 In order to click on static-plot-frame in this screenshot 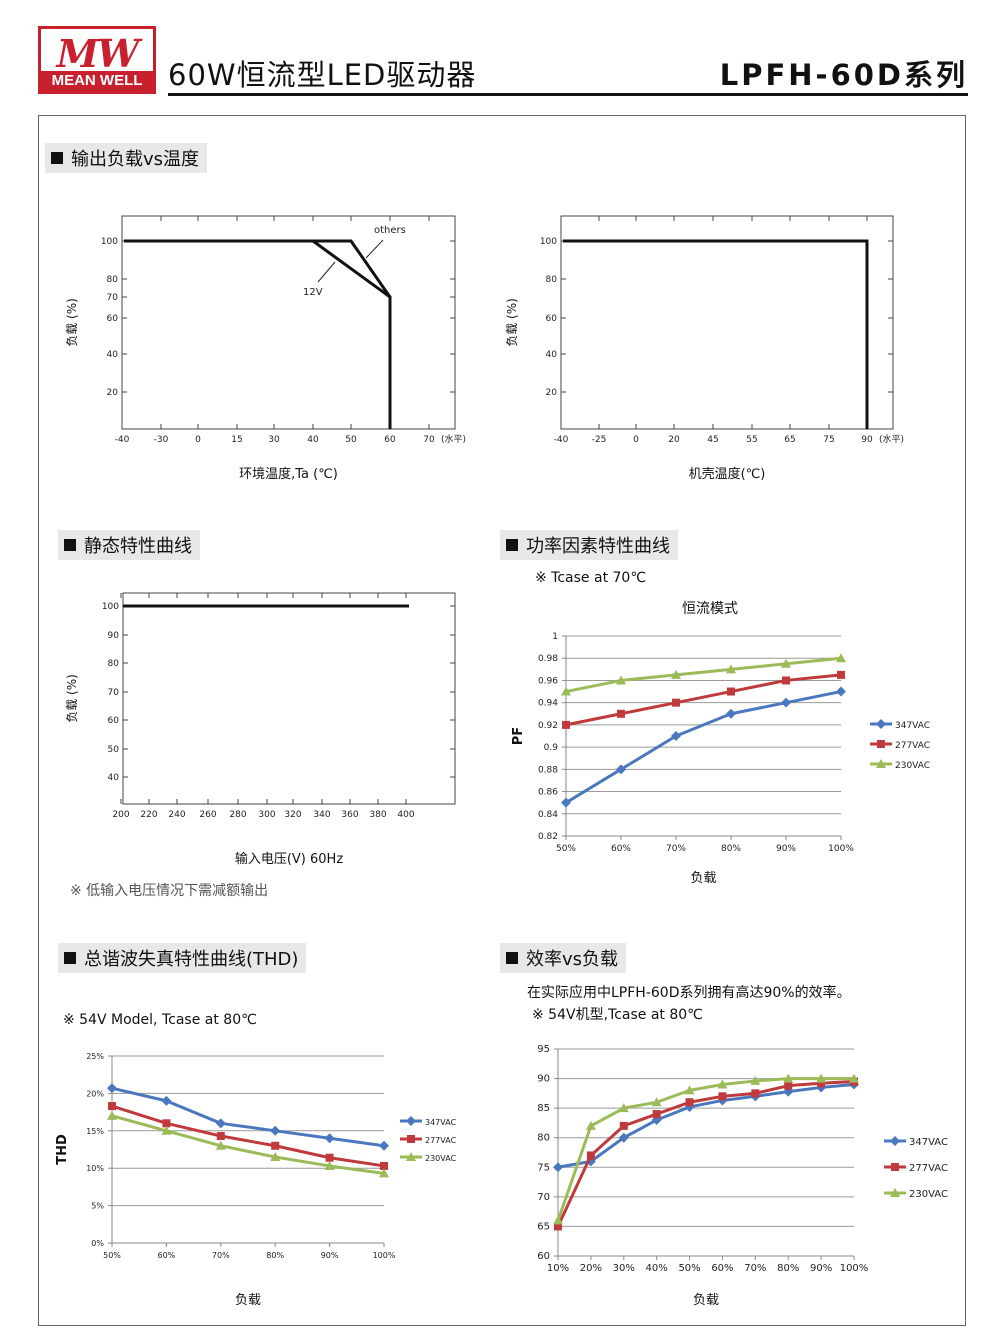, I will do `click(289, 698)`.